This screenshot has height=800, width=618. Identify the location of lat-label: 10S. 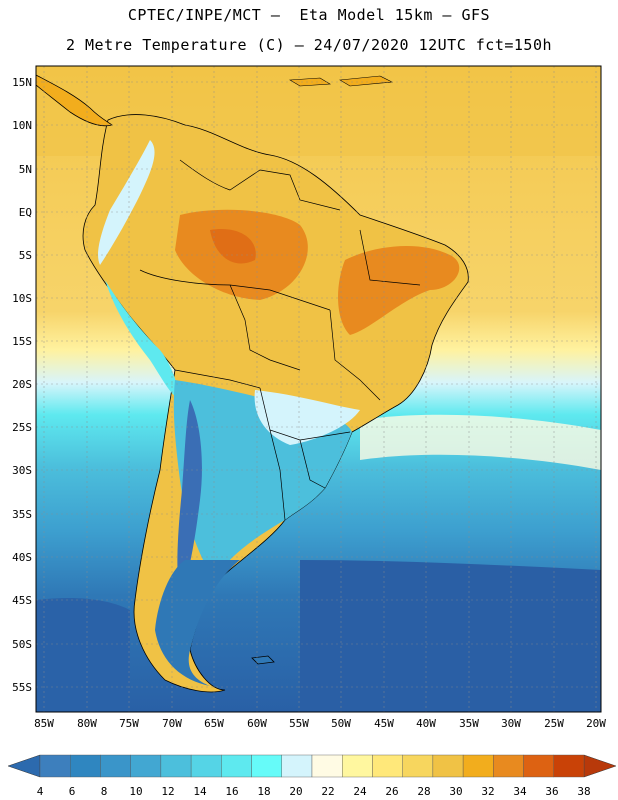
(22, 298).